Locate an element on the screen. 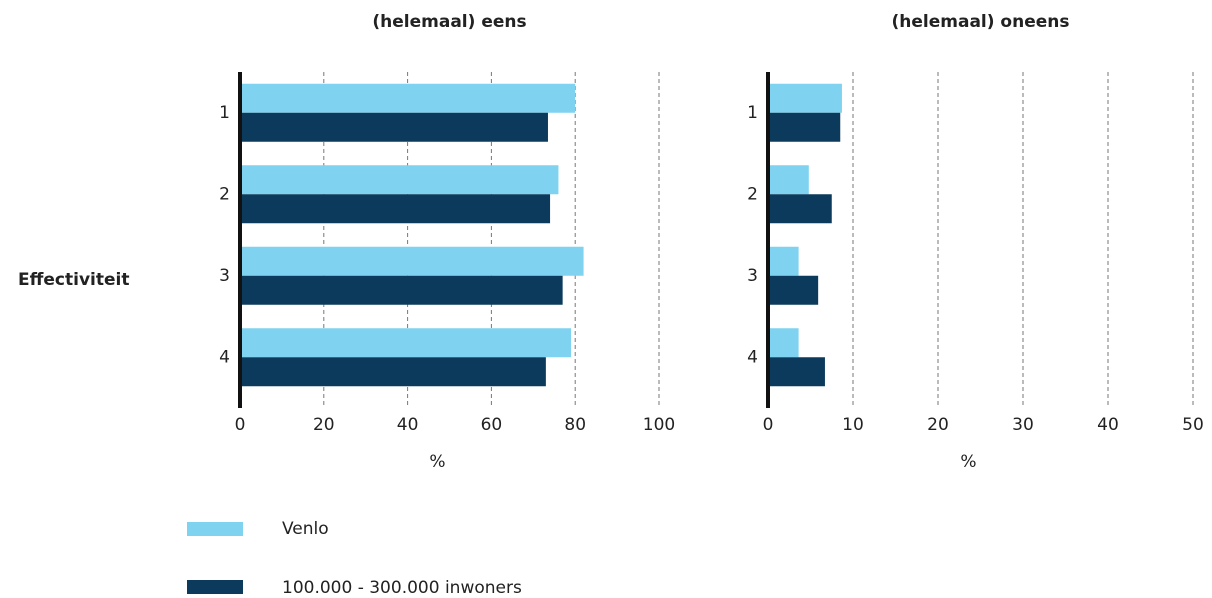  legend-label: 100.000 - 300.000 inwoners is located at coordinates (402, 588).